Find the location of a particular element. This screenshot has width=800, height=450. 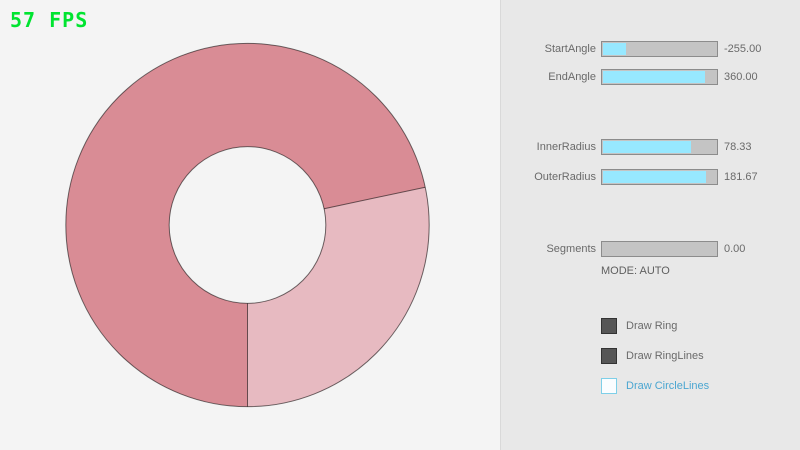

checkbox-draw-ring-lines: Draw RingLines is located at coordinates (652, 356).